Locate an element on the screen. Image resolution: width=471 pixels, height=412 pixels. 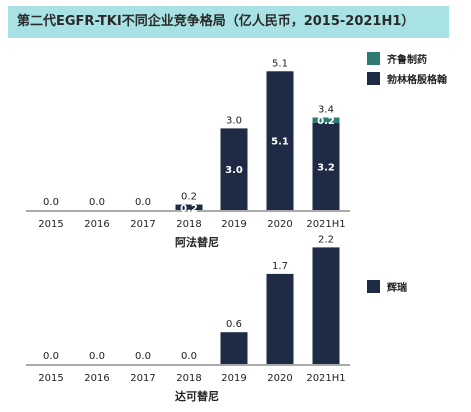
bar-inner-label: 3.2 is located at coordinates (326, 167).